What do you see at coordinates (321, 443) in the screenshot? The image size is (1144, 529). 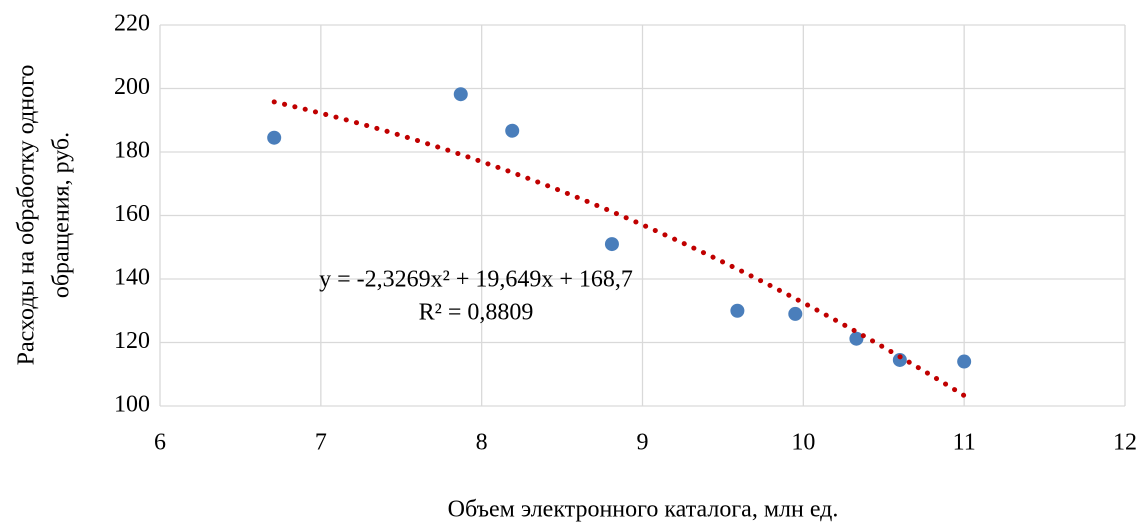 I see `x-tick-label: 7` at bounding box center [321, 443].